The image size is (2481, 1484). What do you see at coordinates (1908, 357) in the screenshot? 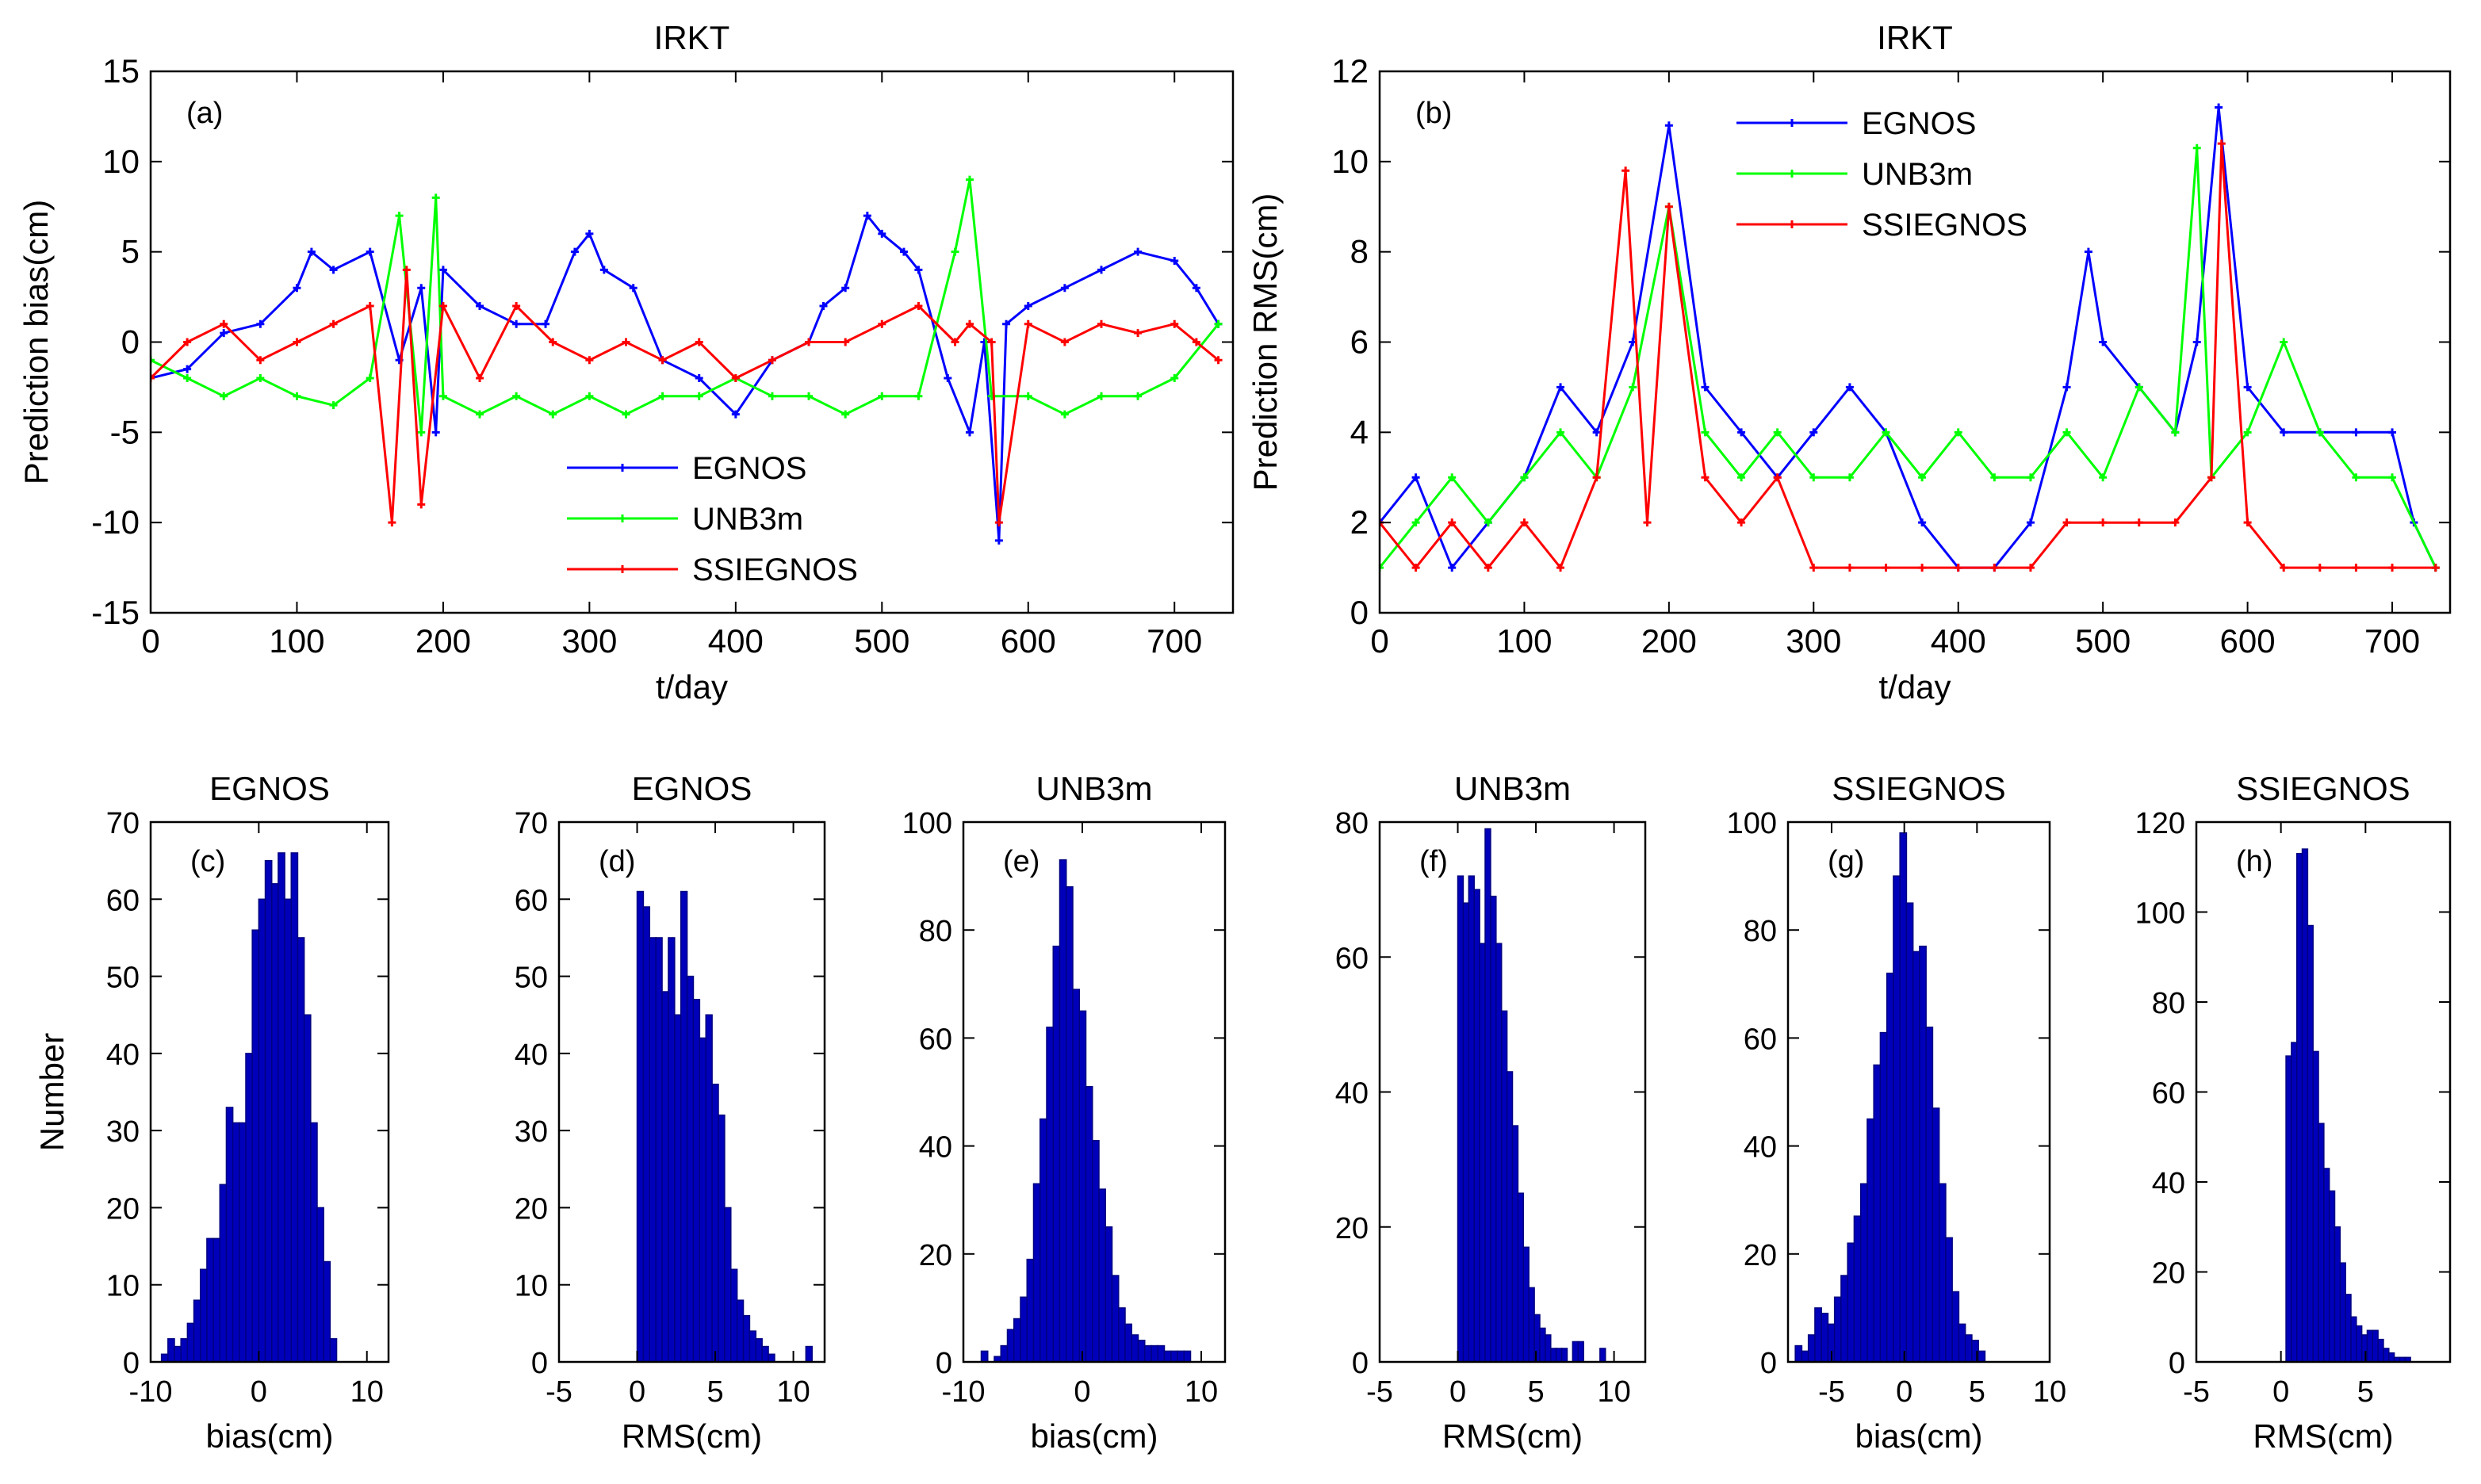
I see `series-line-ssiegnos` at bounding box center [1908, 357].